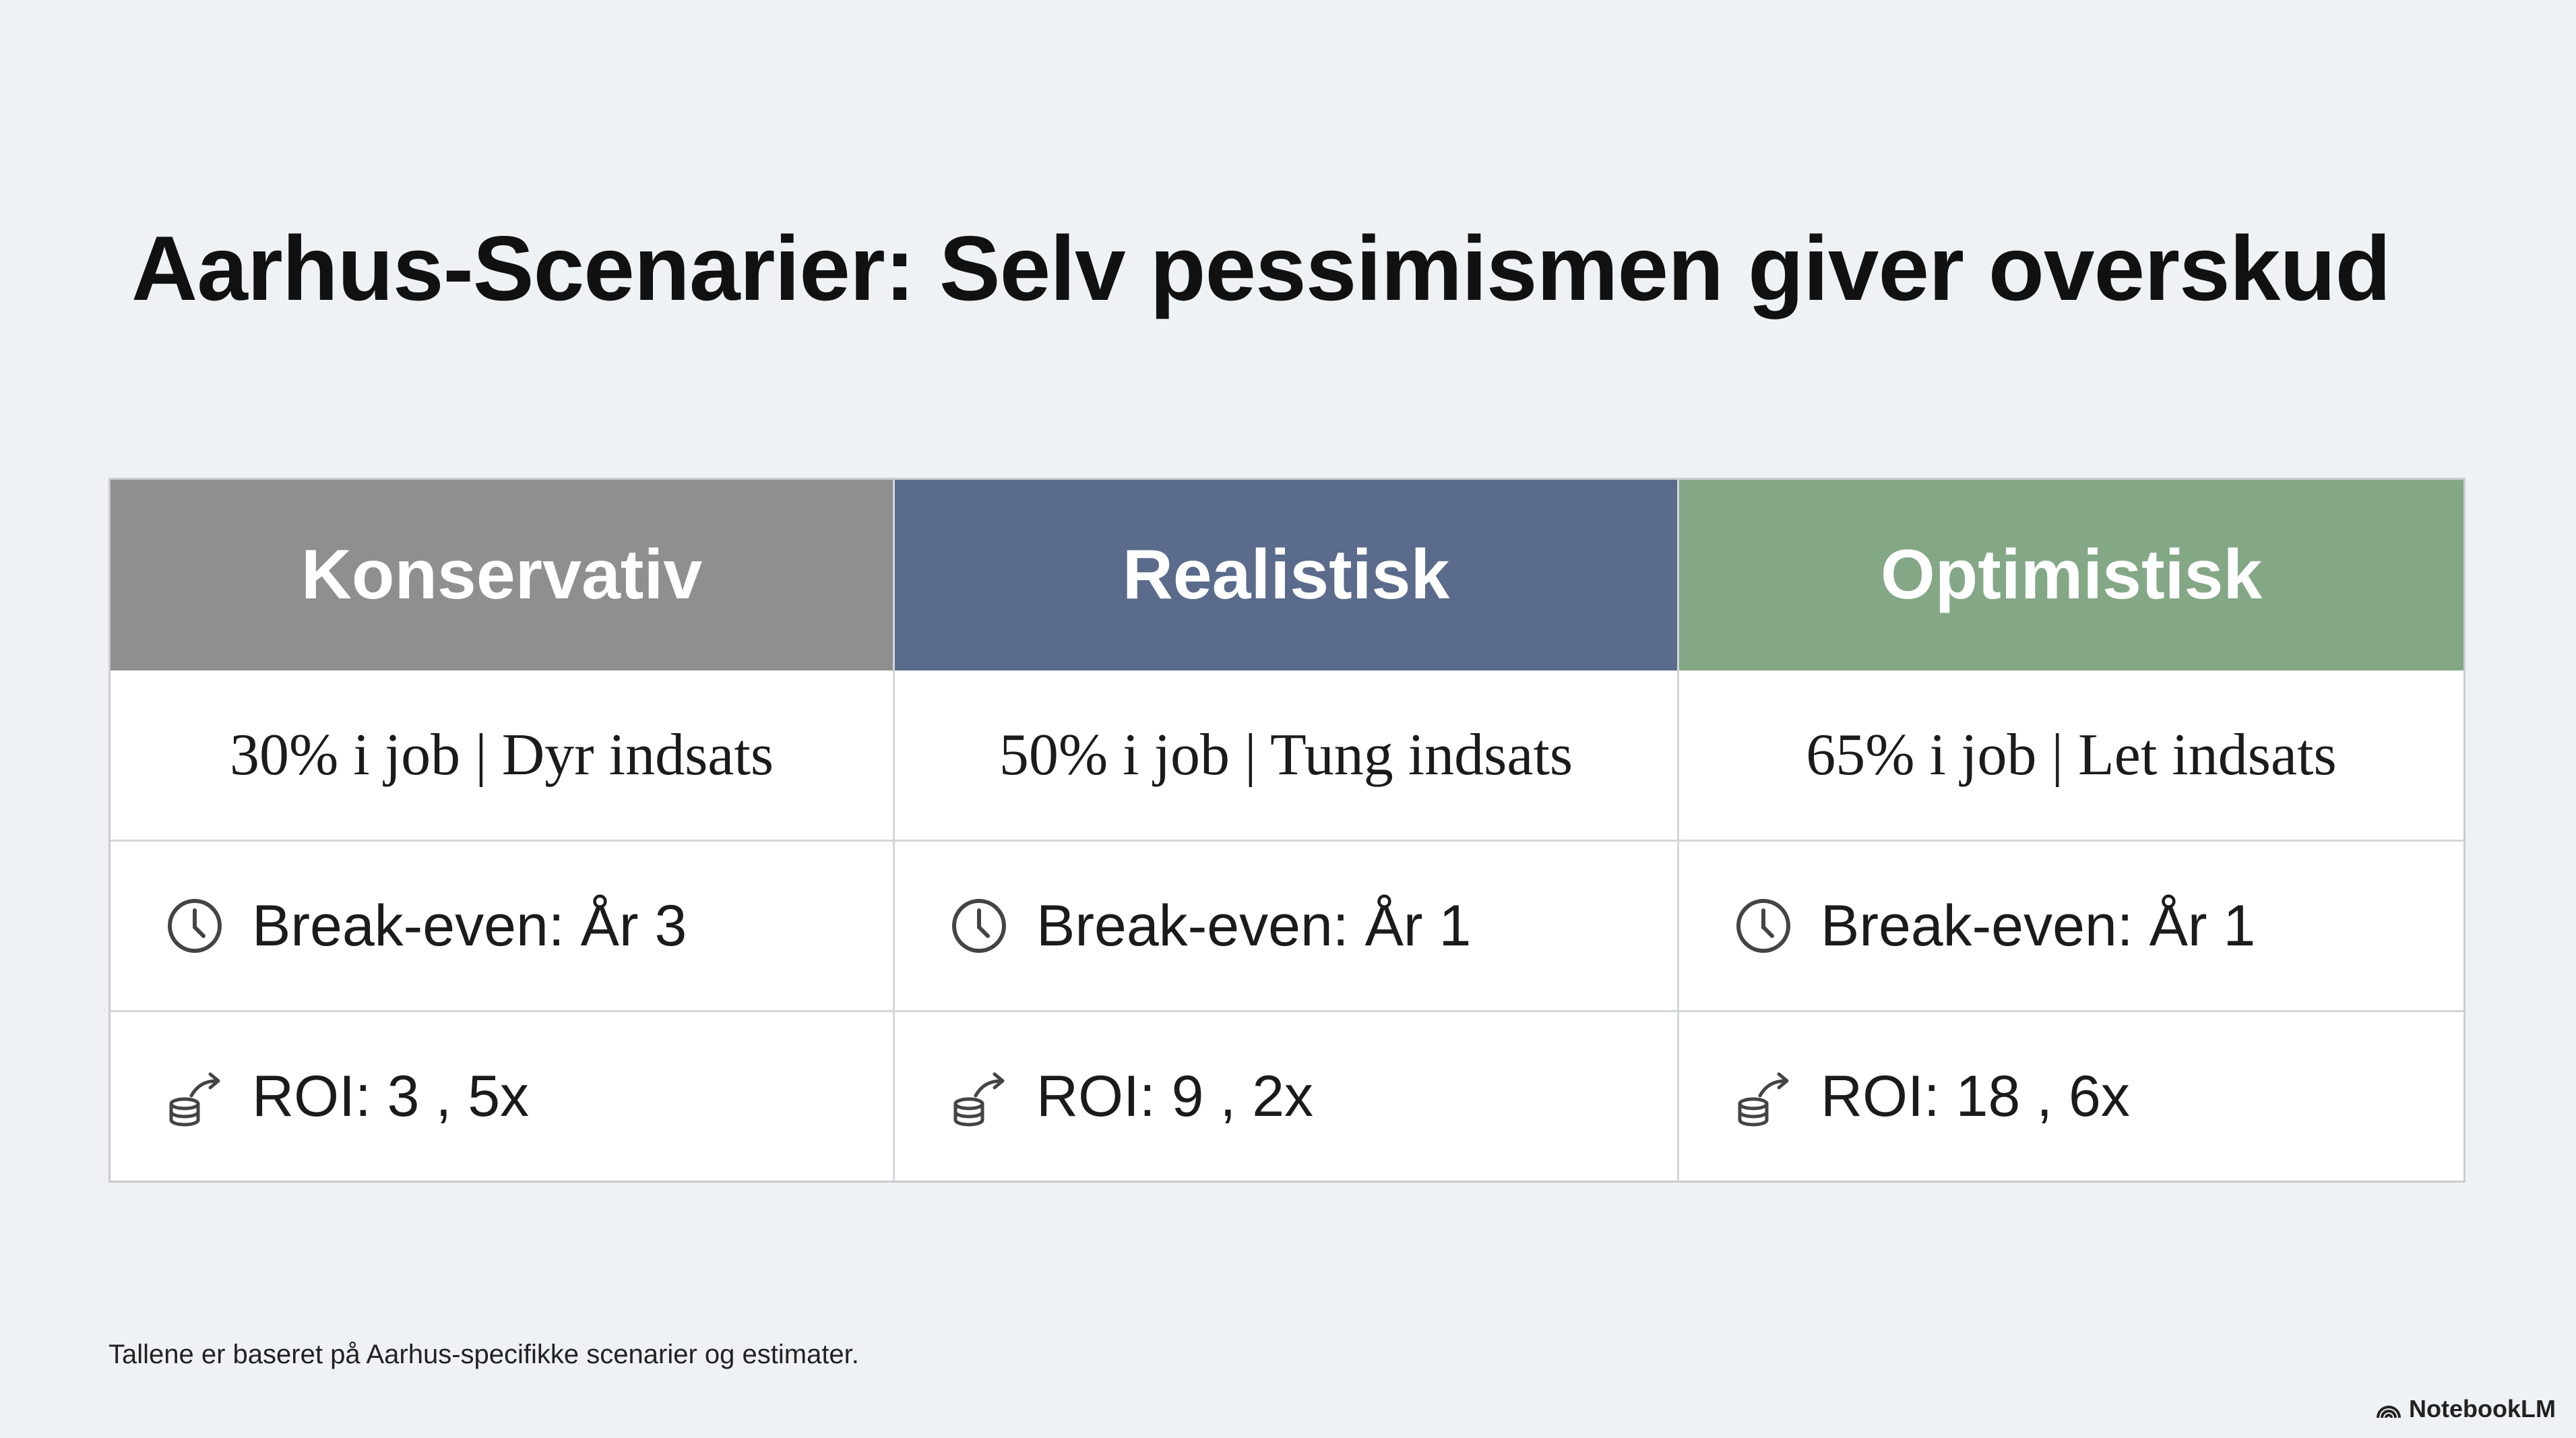 This screenshot has height=1438, width=2576. I want to click on roi-text: ROI: 9 , 2x, so click(1175, 1096).